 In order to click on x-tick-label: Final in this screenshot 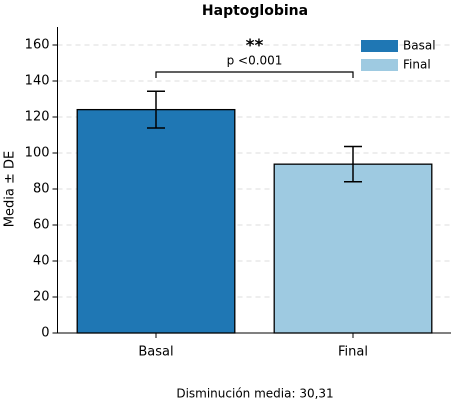, I will do `click(353, 352)`.